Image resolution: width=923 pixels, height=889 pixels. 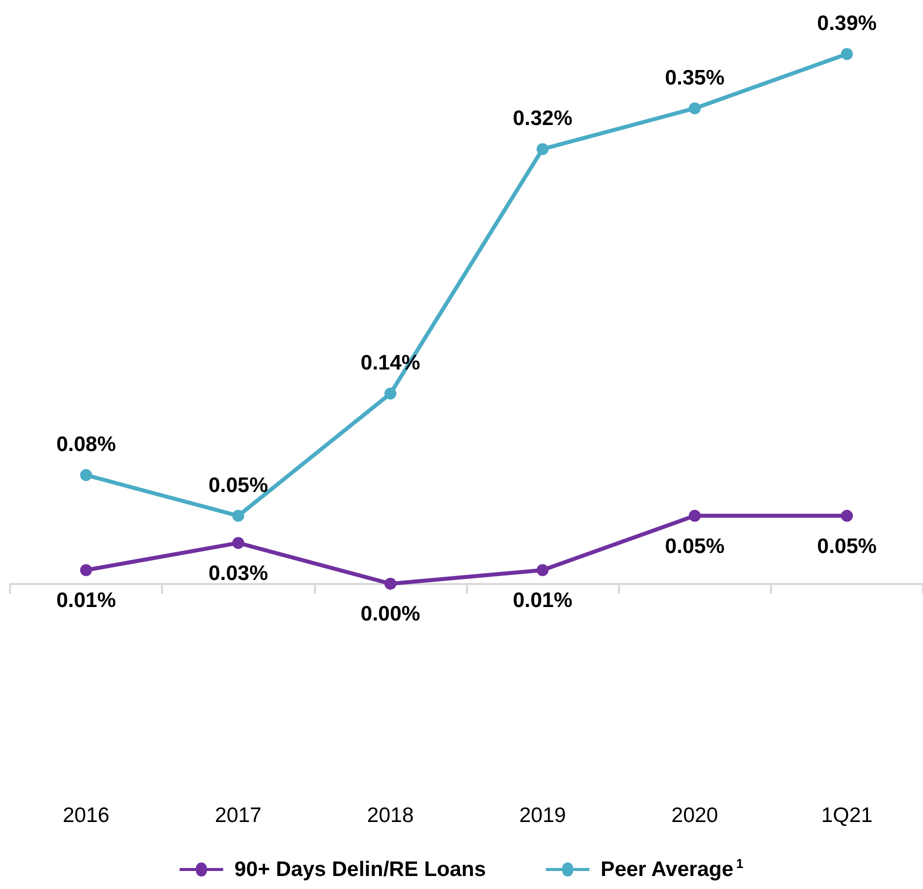 I want to click on x-tick-label: 2017, so click(x=238, y=815).